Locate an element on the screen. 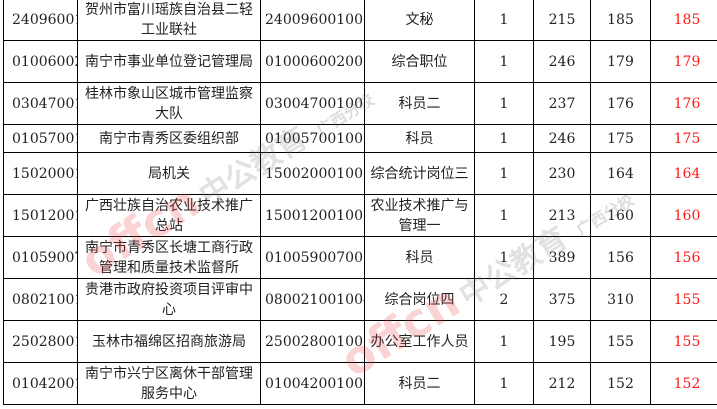 The image size is (717, 409). cell-unit: 南宁市青秀区委组织部 is located at coordinates (169, 138).